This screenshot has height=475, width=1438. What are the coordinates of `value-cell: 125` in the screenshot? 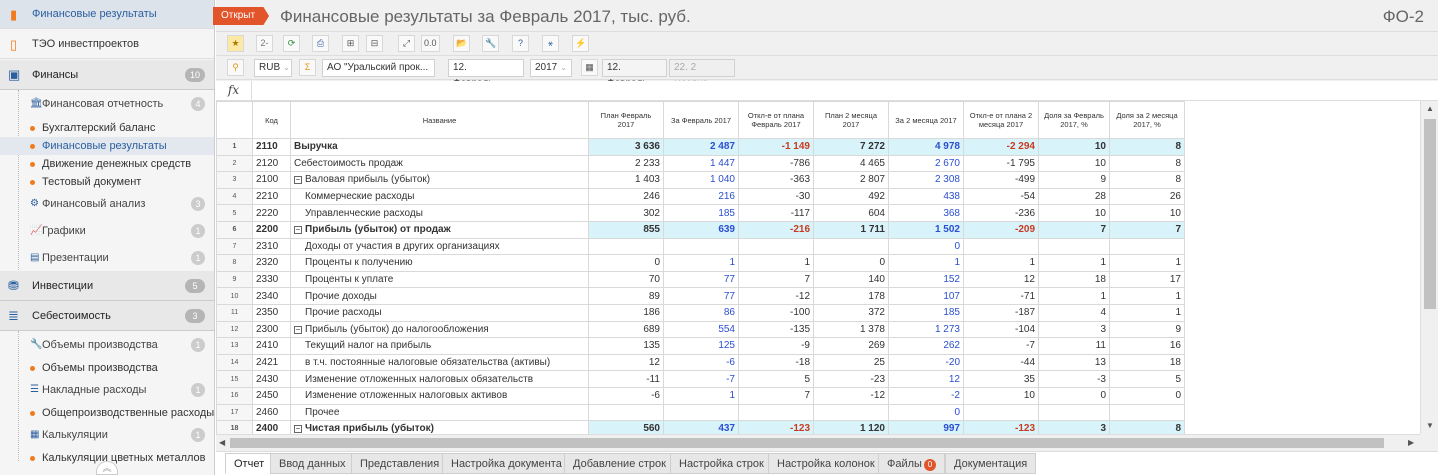 It's located at (701, 346).